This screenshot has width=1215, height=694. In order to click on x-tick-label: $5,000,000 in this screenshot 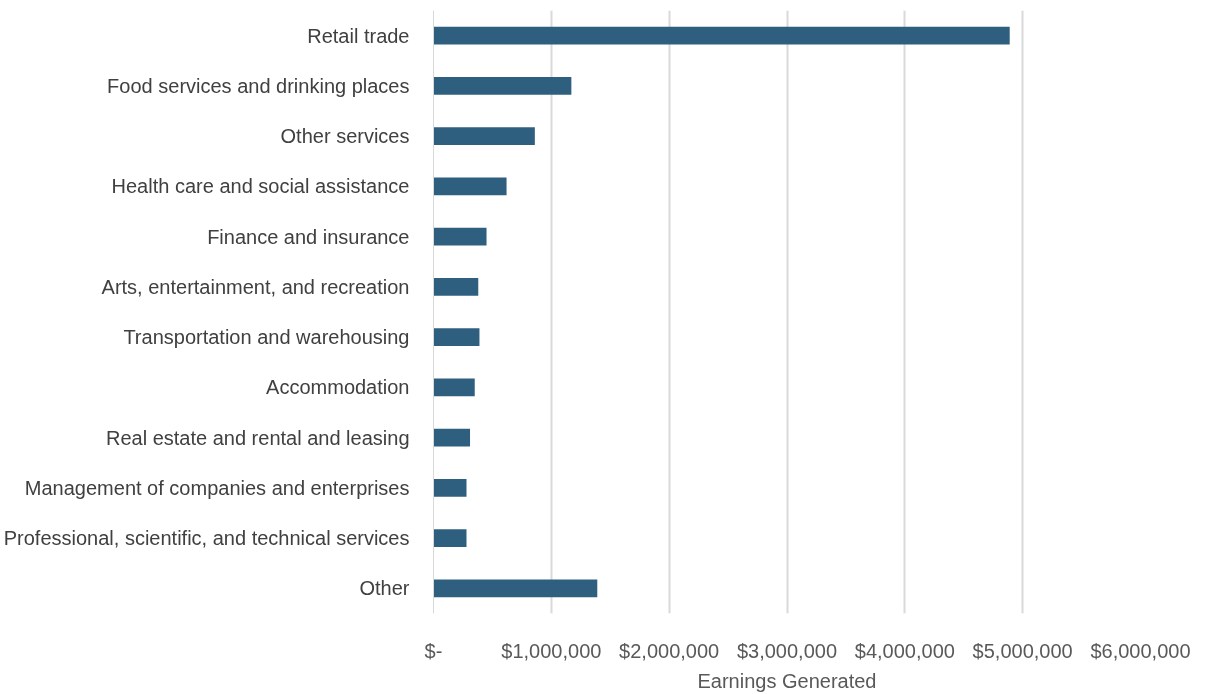, I will do `click(1022, 650)`.